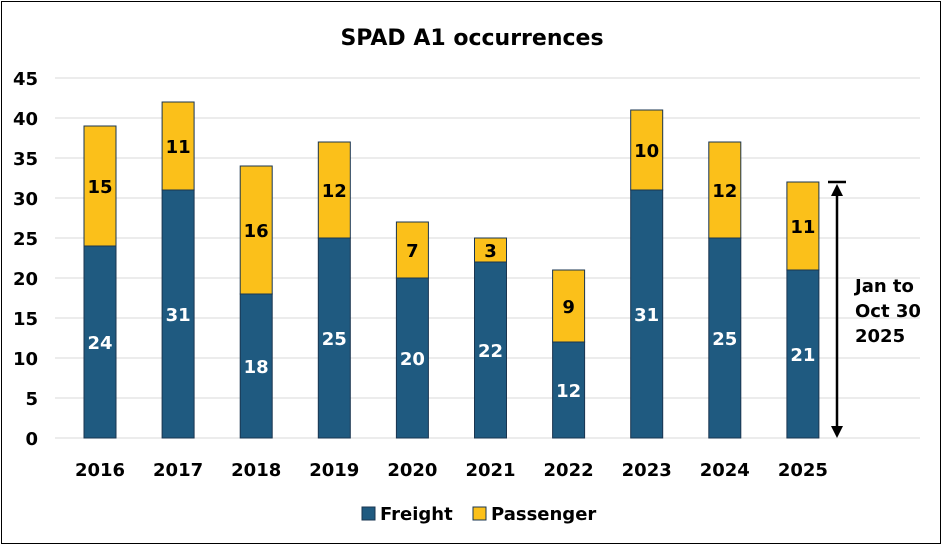 This screenshot has height=547, width=944. I want to click on bar-freight-2023, so click(647, 314).